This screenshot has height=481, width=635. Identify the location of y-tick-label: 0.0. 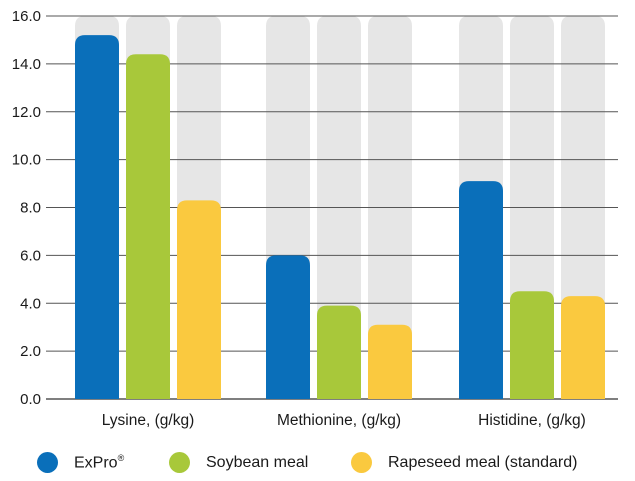
(30, 399).